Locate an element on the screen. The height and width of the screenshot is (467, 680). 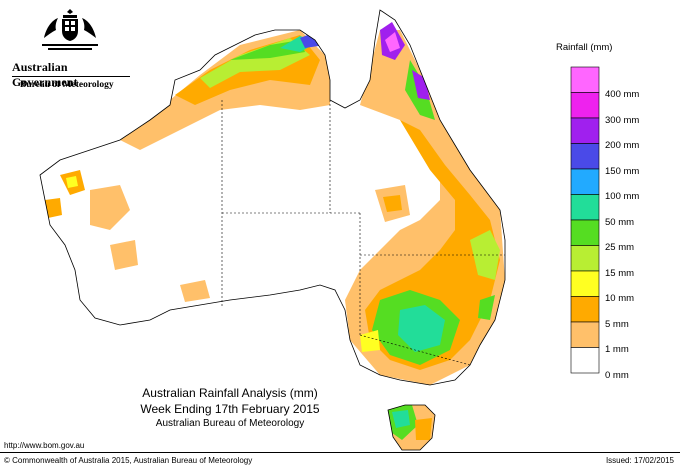
legend-label: 0 mm is located at coordinates (617, 375).